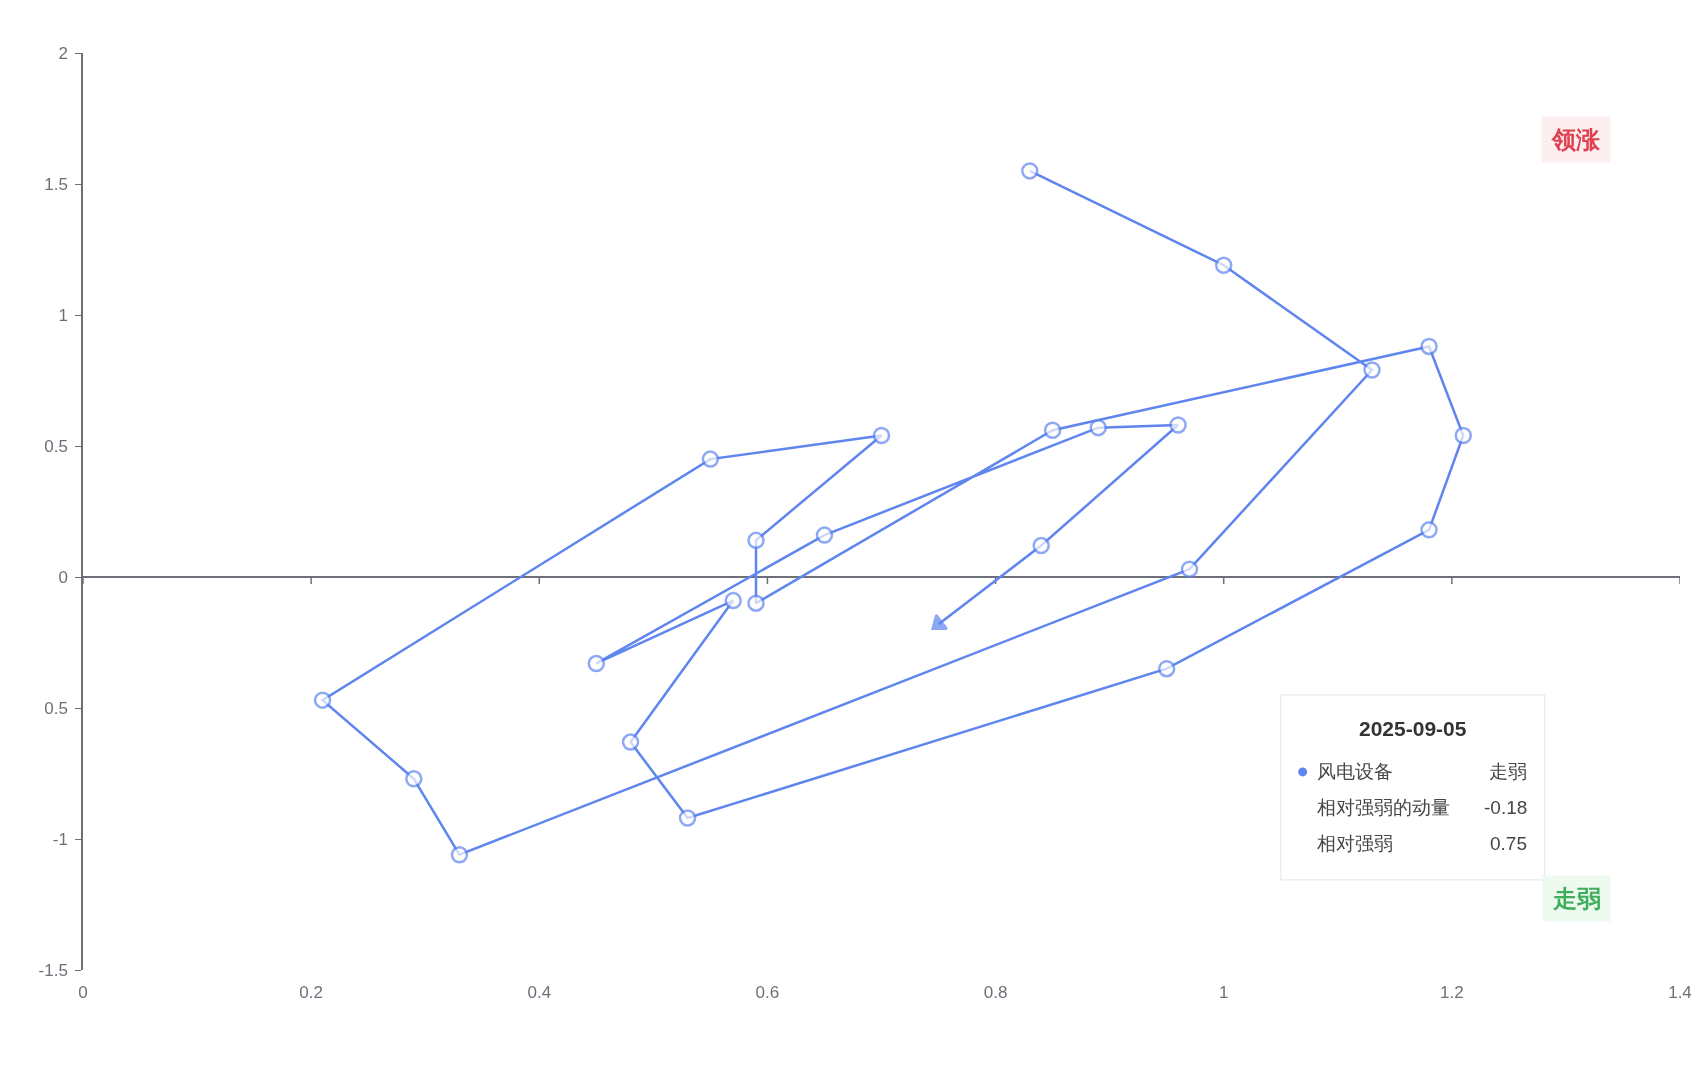 Image resolution: width=1704 pixels, height=1080 pixels. Describe the element at coordinates (1506, 807) in the screenshot. I see `annotation: -0.18` at that location.